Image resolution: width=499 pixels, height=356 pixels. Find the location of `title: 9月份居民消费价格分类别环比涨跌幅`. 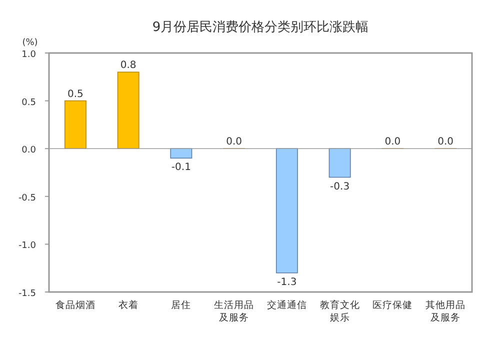

title: 9月份居民消费价格分类别环比涨跌幅 is located at coordinates (260, 27).